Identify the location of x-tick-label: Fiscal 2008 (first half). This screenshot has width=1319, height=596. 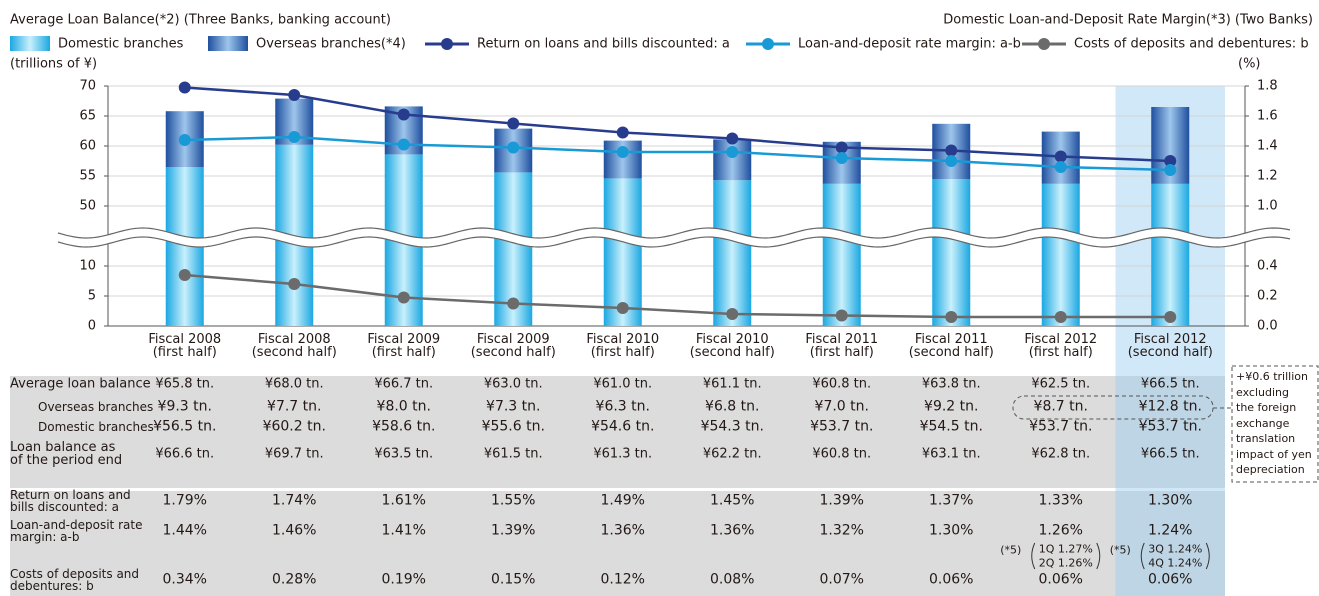
(185, 346).